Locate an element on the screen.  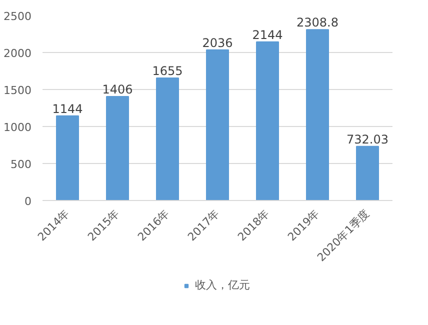
y-tick-label: 1500 is located at coordinates (18, 90).